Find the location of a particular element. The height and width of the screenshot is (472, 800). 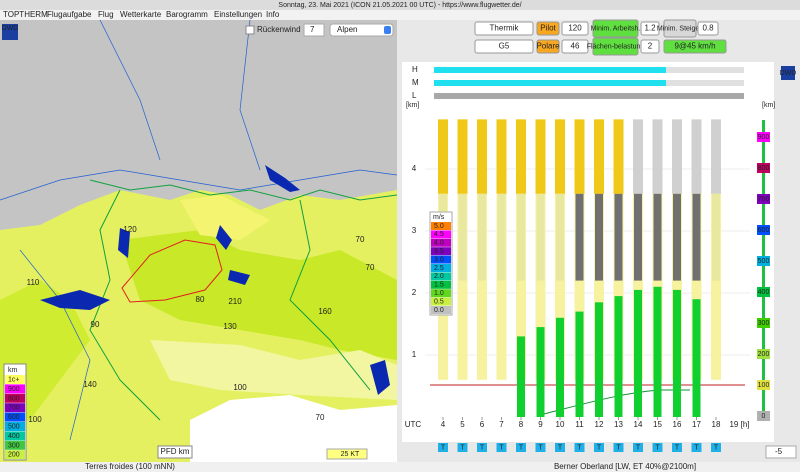

right-tick-label: 300 is located at coordinates (764, 323).